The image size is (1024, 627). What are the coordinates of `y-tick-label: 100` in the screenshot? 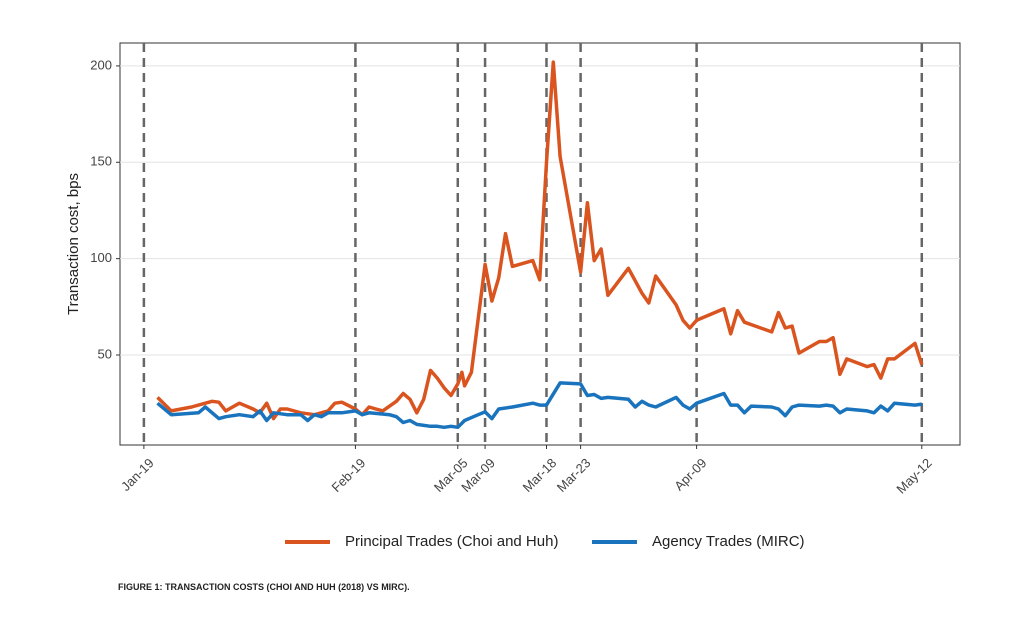 It's located at (101, 257).